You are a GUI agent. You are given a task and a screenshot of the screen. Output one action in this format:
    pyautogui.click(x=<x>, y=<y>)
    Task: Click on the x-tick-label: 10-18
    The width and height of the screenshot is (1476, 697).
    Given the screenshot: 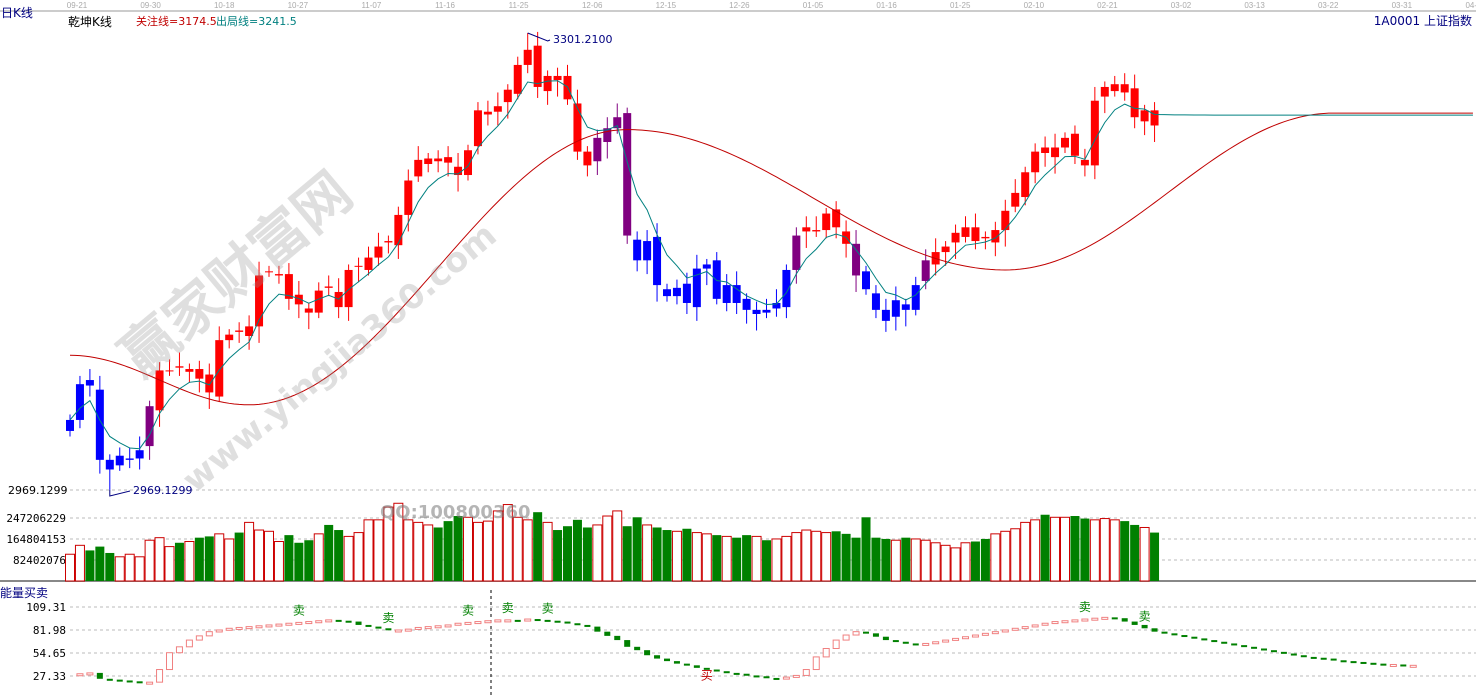 What is the action you would take?
    pyautogui.click(x=224, y=5)
    